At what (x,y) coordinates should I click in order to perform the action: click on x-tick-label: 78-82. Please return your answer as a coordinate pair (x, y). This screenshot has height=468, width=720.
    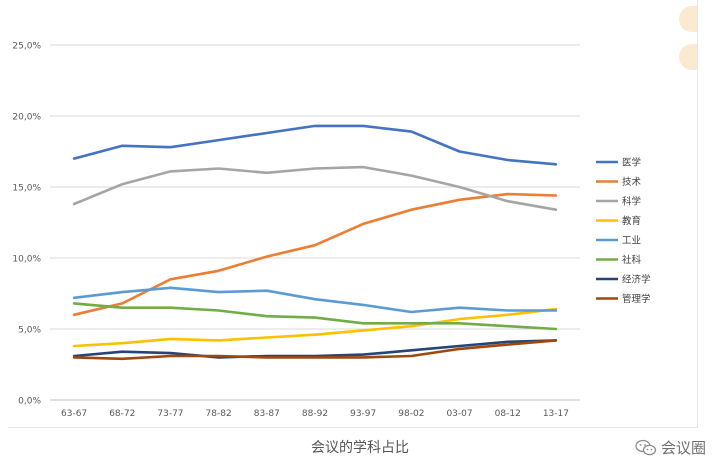
    Looking at the image, I should click on (219, 414).